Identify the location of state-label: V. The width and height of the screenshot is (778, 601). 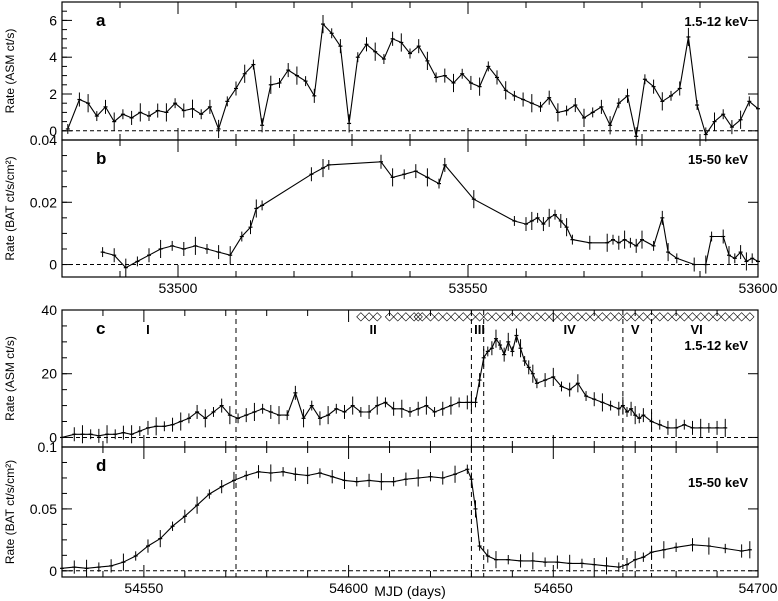
(635, 329).